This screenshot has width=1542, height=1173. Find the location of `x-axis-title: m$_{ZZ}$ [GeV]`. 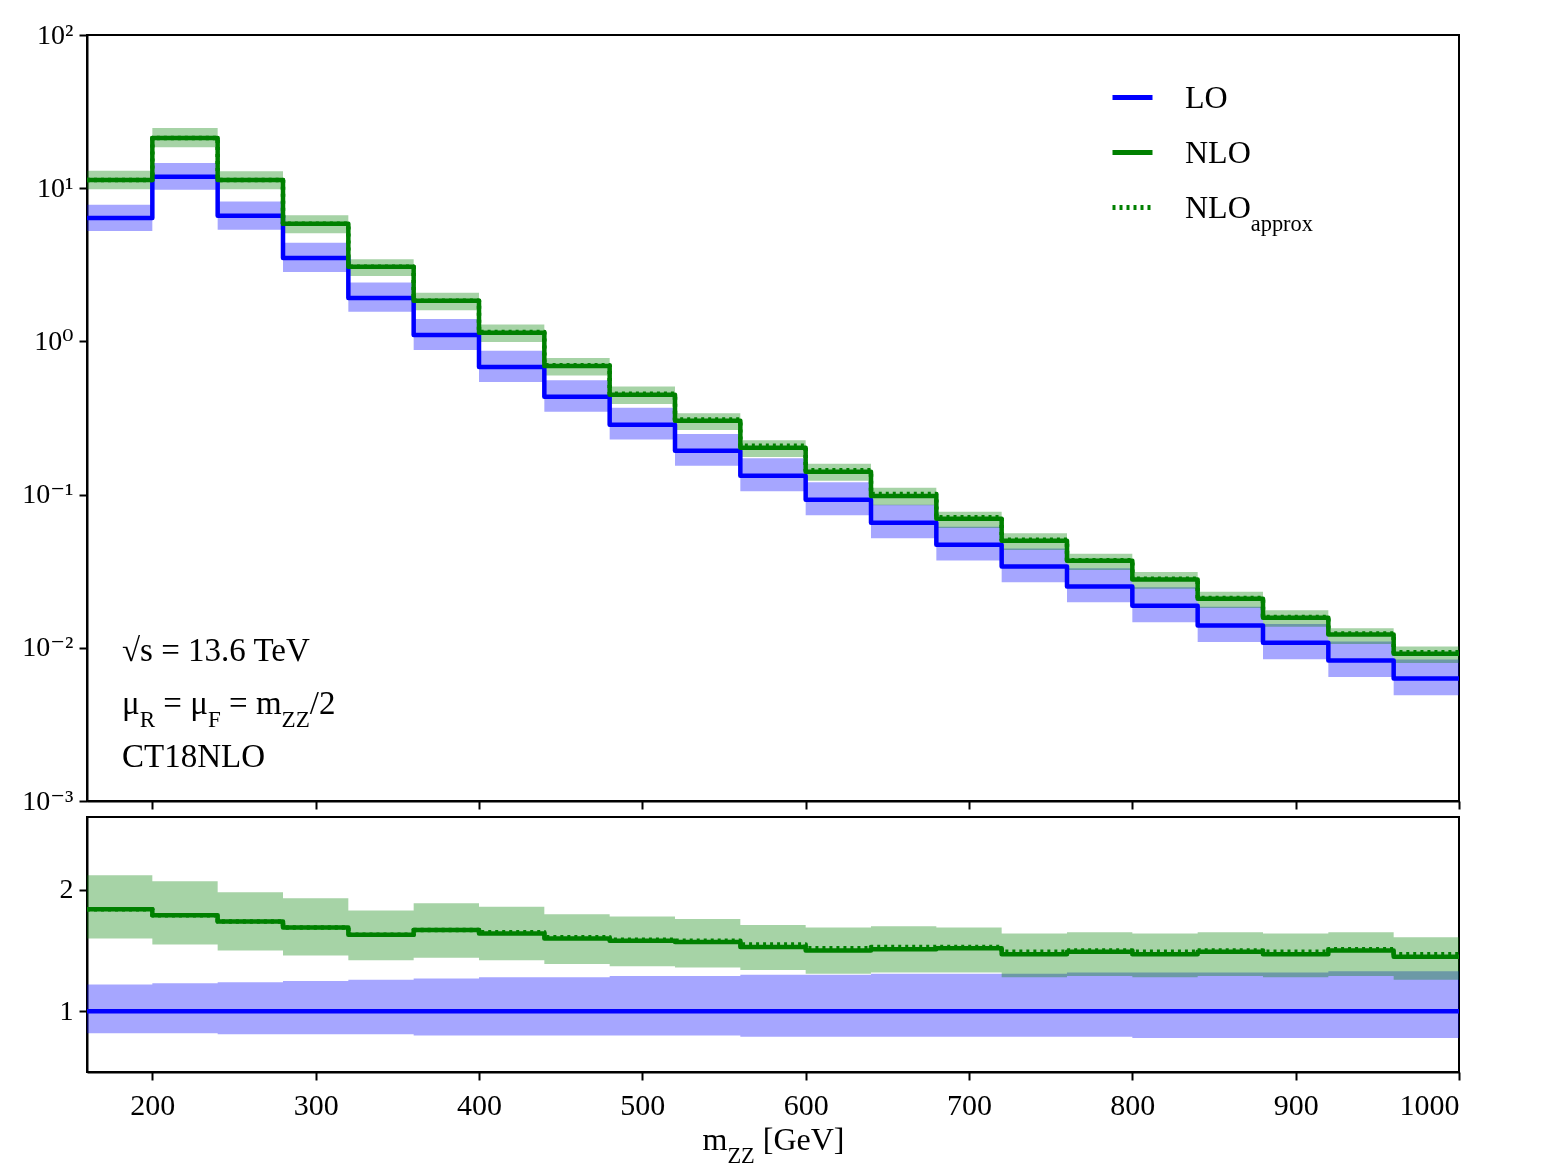

x-axis-title: m$_{ZZ}$ [GeV] is located at coordinates (773, 1143).